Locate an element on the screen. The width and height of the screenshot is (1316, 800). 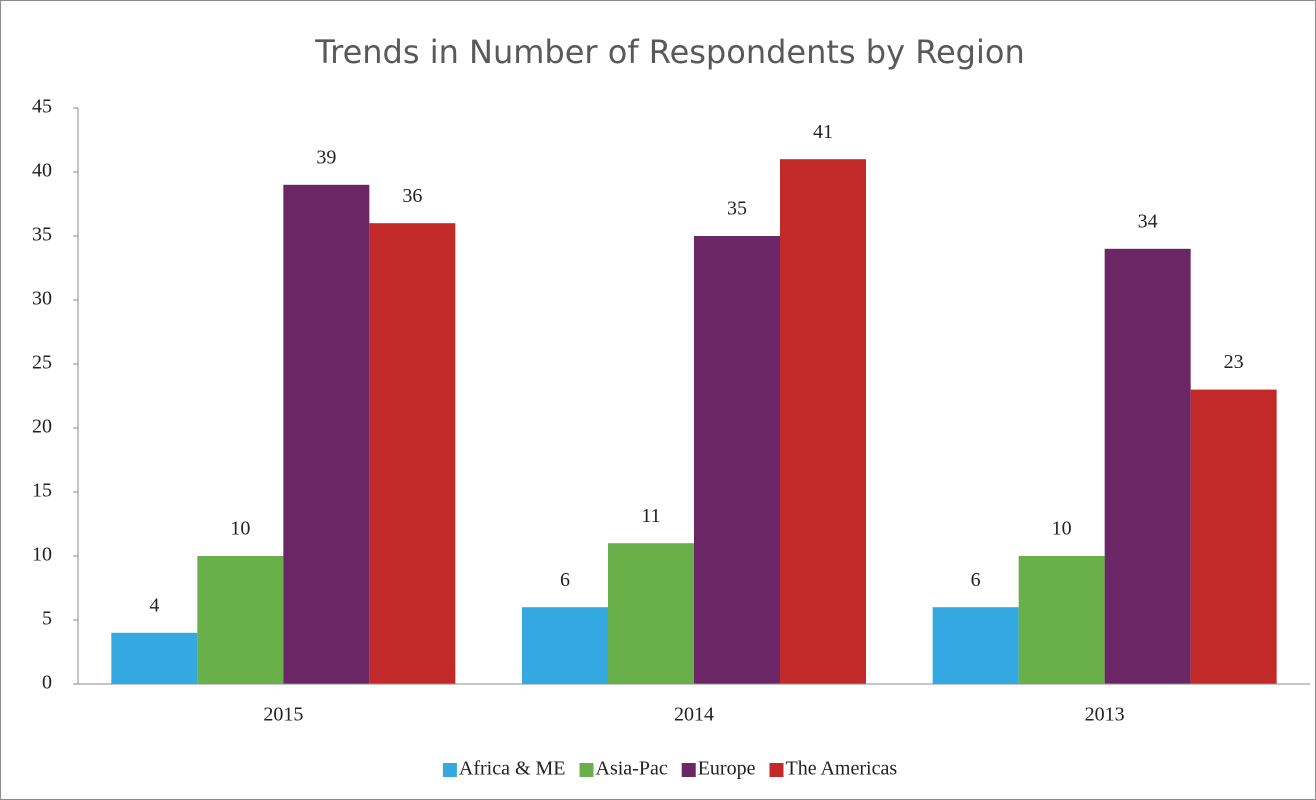
data-label: 36 is located at coordinates (412, 196).